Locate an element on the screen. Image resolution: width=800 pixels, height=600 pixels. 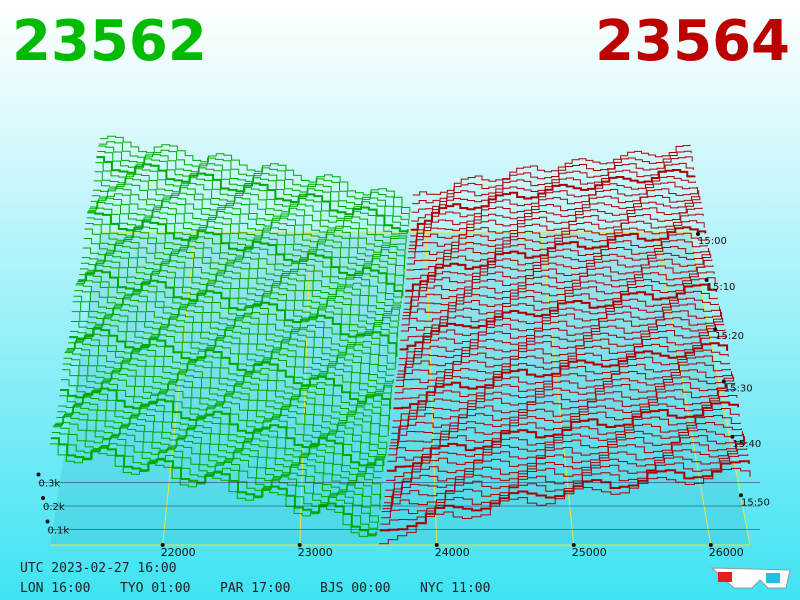
city-clock: NYC 11:00 is located at coordinates (455, 588).